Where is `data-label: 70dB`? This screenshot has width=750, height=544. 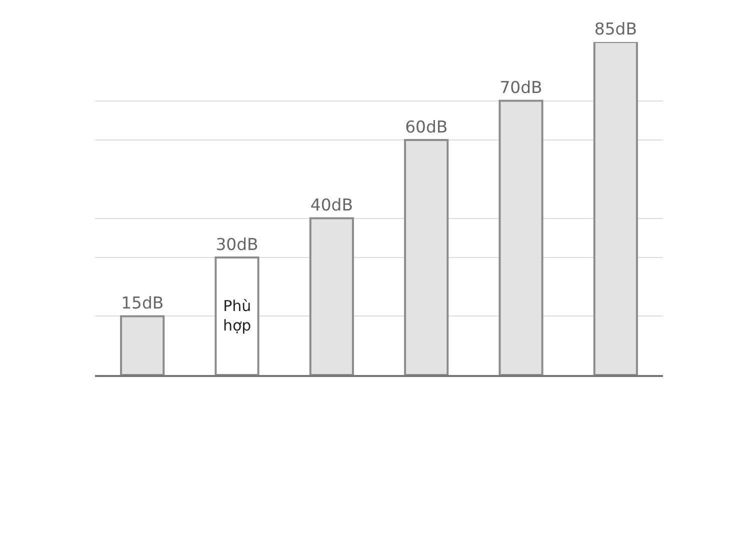
data-label: 70dB is located at coordinates (521, 88).